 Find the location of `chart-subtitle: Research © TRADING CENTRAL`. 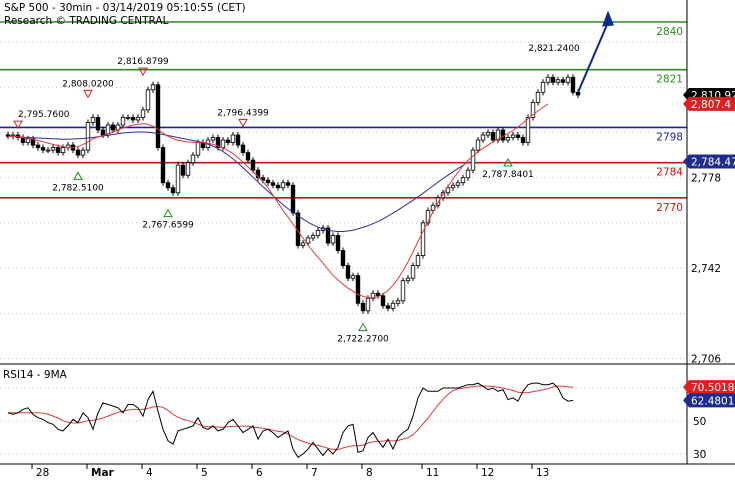

chart-subtitle: Research © TRADING CENTRAL is located at coordinates (86, 21).